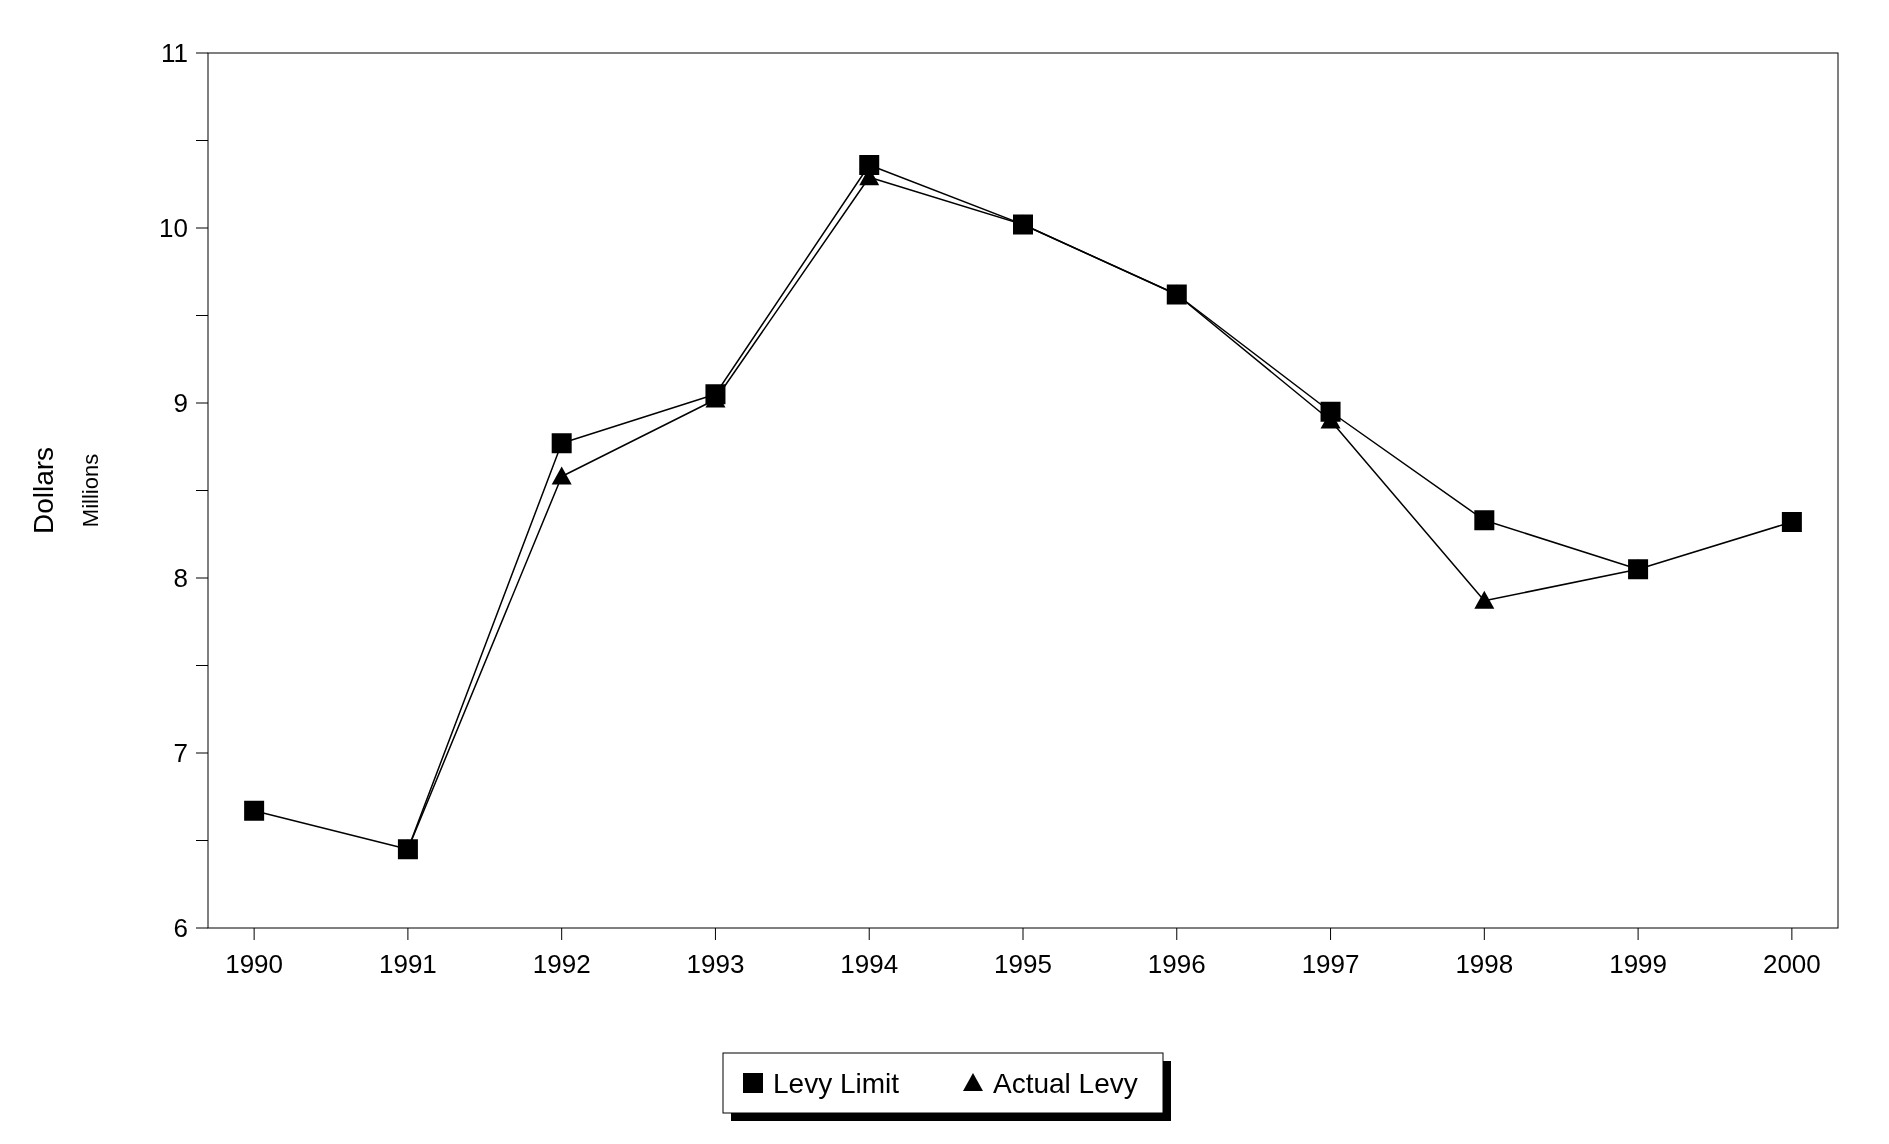 Image resolution: width=1889 pixels, height=1144 pixels. What do you see at coordinates (715, 964) in the screenshot?
I see `x-tick-label: 1993` at bounding box center [715, 964].